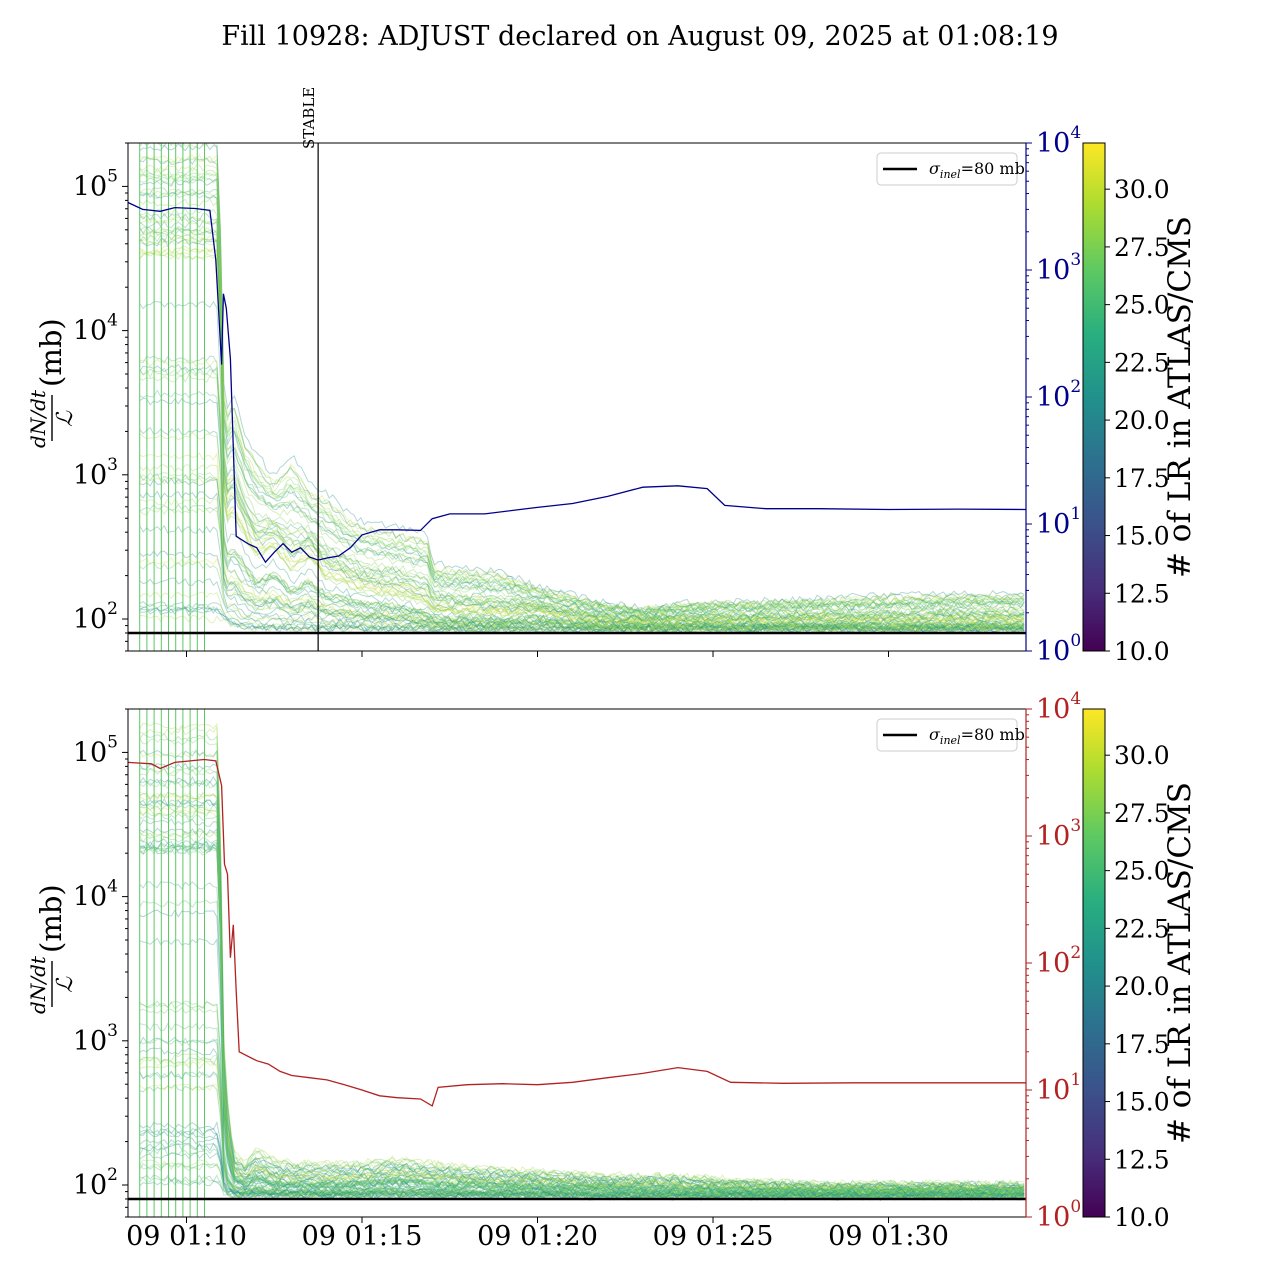 This screenshot has width=1280, height=1280. What do you see at coordinates (950, 740) in the screenshot?
I see `legend-subscript: inel` at bounding box center [950, 740].